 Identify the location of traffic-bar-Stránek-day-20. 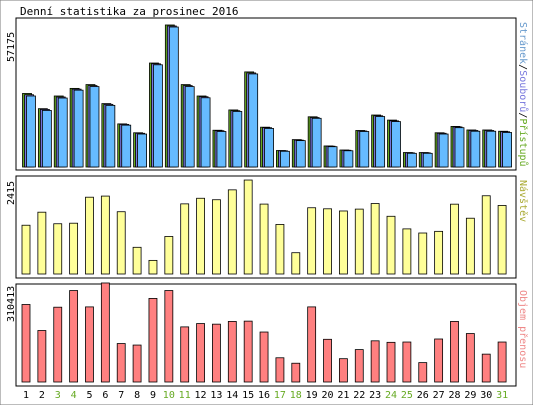
(332, 157).